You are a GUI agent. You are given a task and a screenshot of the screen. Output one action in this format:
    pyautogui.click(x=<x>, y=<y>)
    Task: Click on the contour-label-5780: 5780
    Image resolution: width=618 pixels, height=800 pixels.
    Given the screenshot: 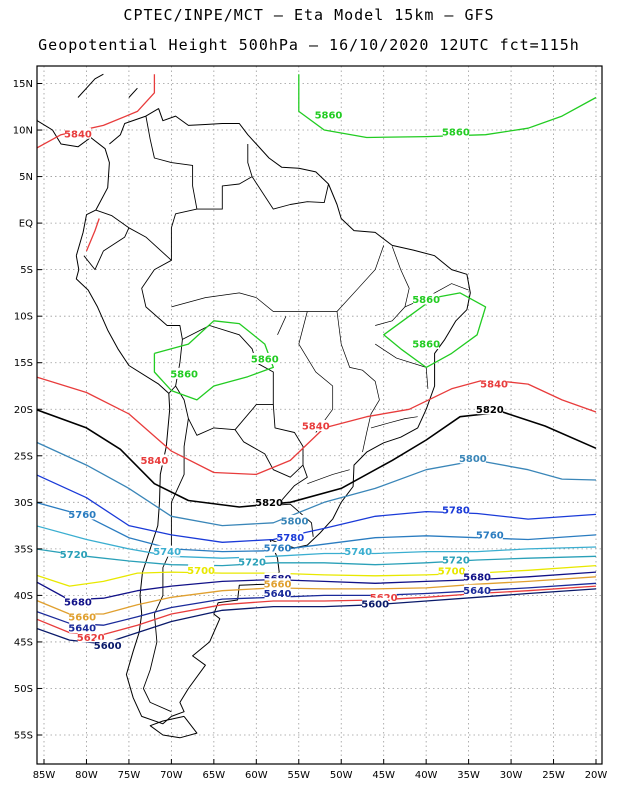 What is the action you would take?
    pyautogui.click(x=290, y=538)
    